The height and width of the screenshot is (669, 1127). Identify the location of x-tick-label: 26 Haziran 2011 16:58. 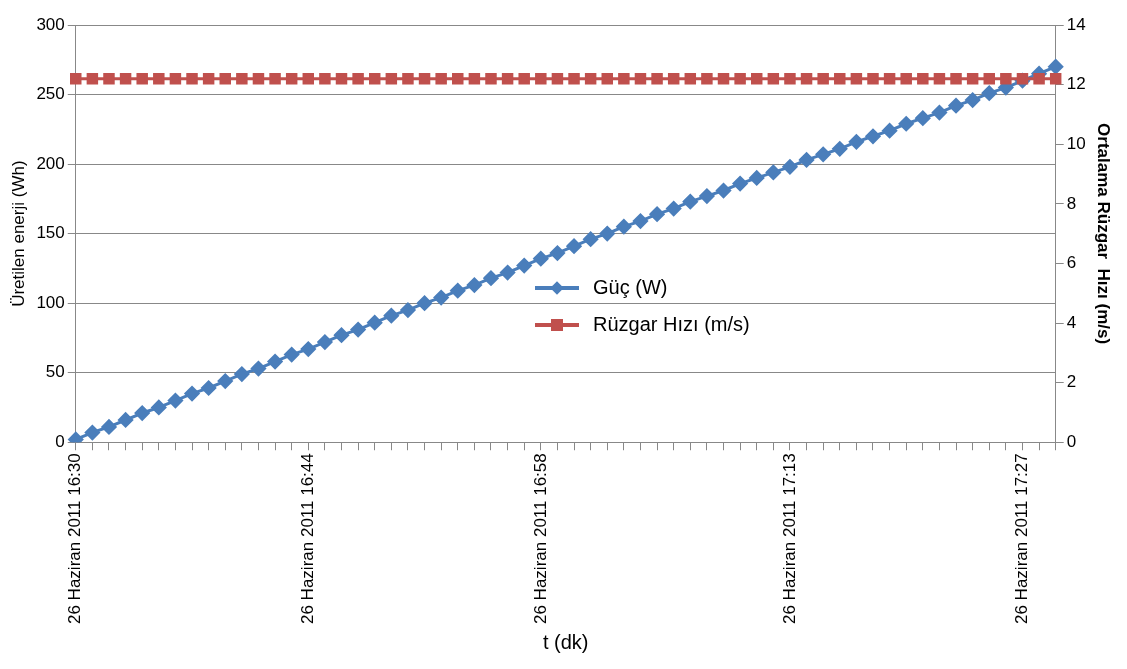
(540, 539).